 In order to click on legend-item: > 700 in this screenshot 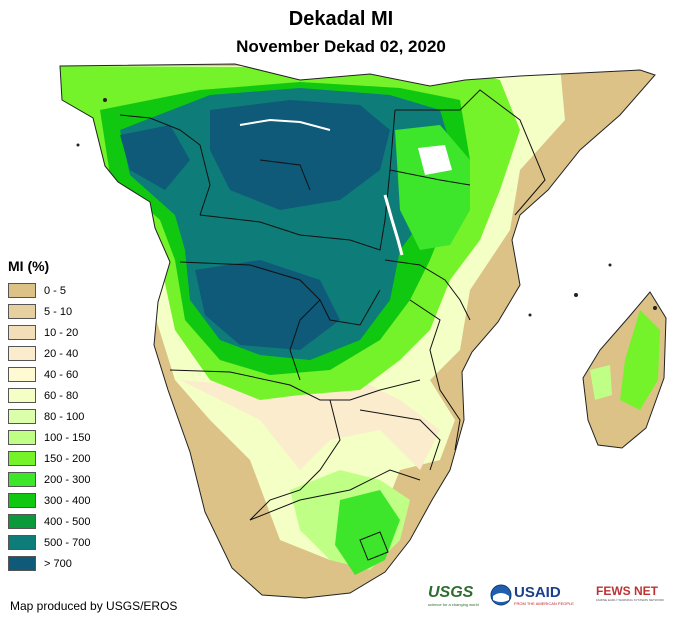, I will do `click(49, 563)`.